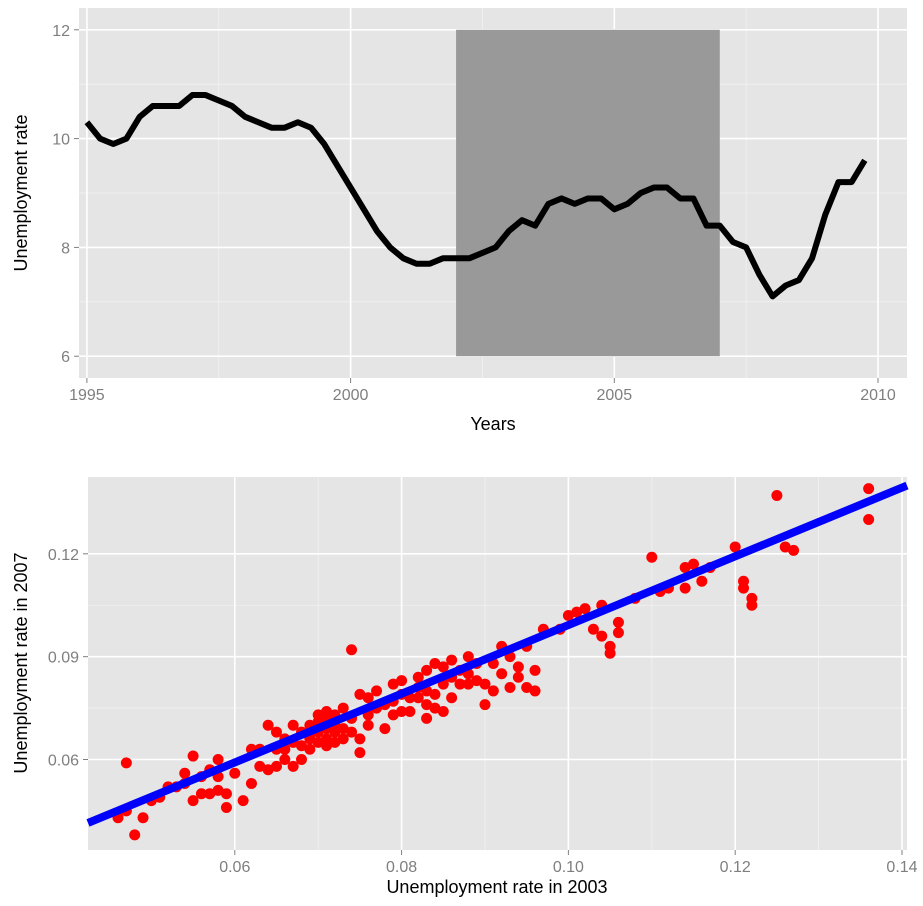 Image resolution: width=923 pixels, height=906 pixels. What do you see at coordinates (492, 424) in the screenshot?
I see `line-chart-x-axis-title: Years` at bounding box center [492, 424].